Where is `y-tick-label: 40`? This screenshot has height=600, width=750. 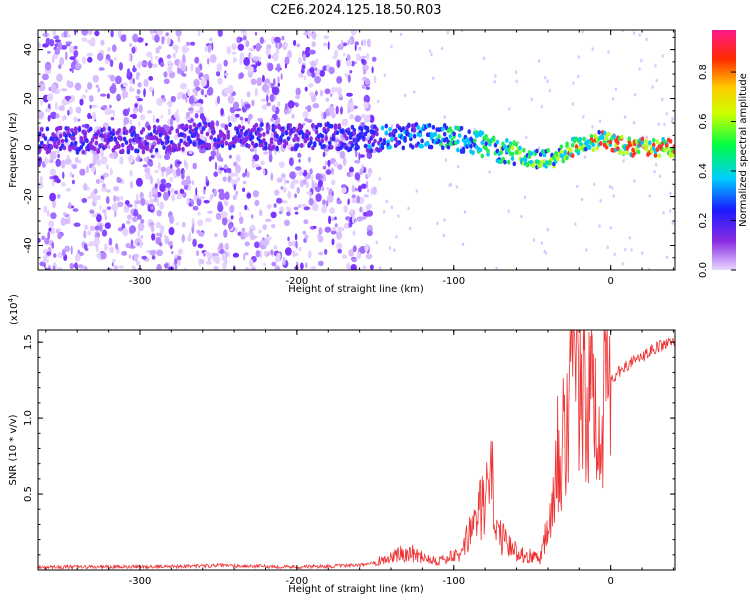 y-tick-label: 40 is located at coordinates (28, 49).